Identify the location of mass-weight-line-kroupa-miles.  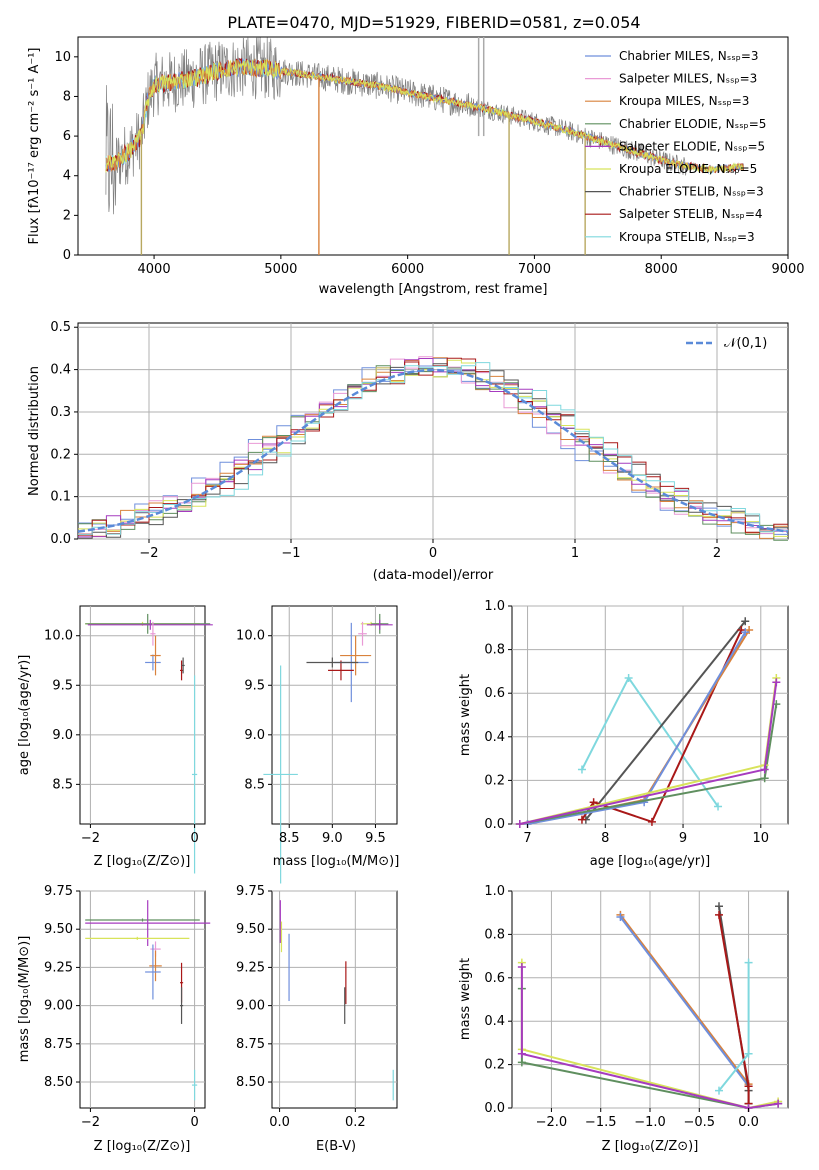
(684, 999).